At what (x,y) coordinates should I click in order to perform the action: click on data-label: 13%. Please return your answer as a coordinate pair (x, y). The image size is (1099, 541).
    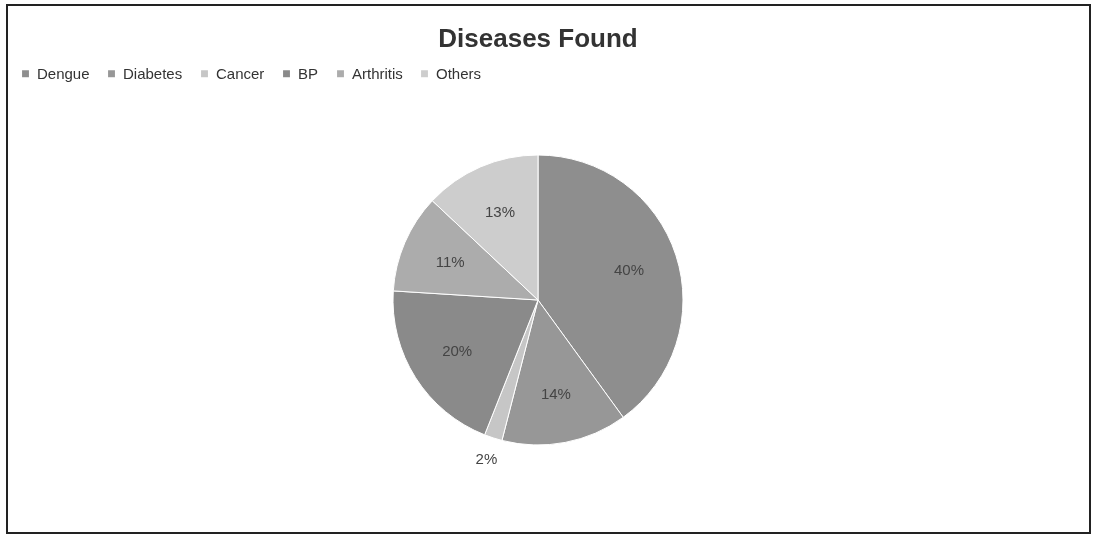
    Looking at the image, I should click on (500, 212).